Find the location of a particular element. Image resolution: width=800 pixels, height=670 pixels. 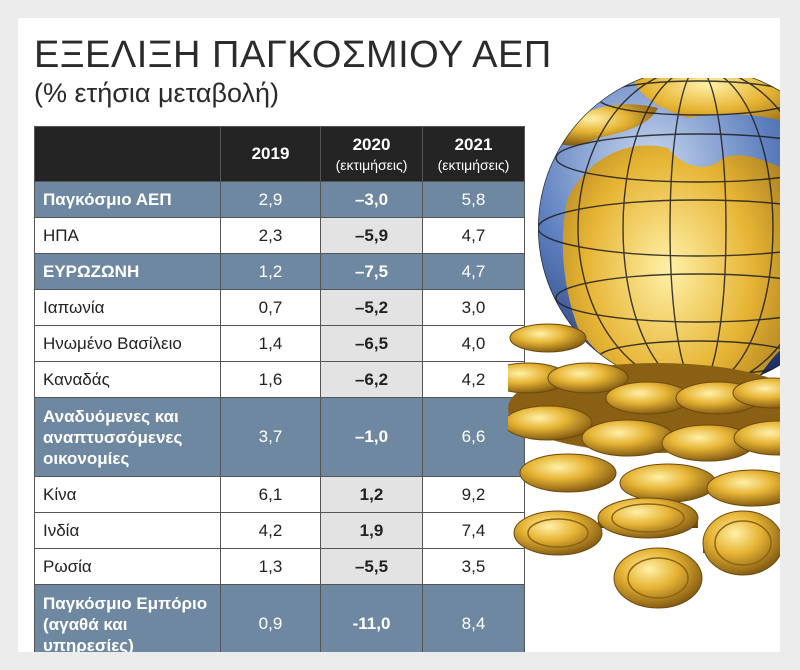

value-cell-2020: -11,0 is located at coordinates (371, 618).